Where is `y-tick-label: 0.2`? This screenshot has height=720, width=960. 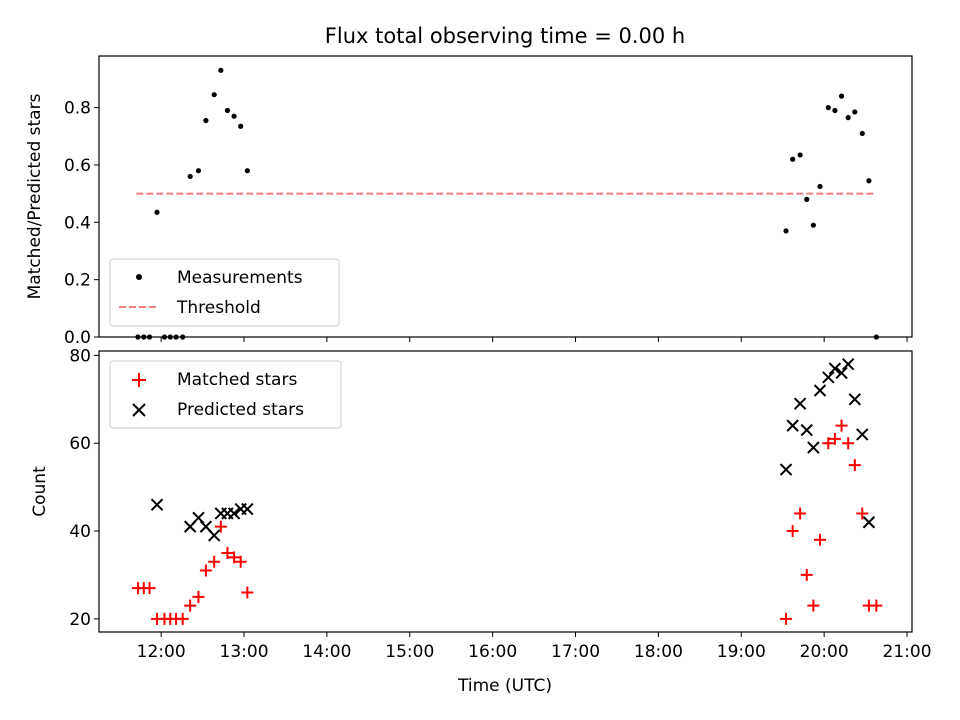 y-tick-label: 0.2 is located at coordinates (77, 281).